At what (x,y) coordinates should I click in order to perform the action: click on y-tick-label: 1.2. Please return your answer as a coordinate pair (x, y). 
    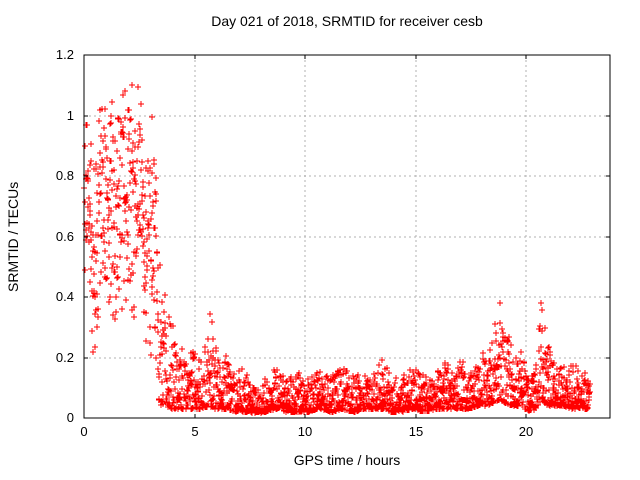
    Looking at the image, I should click on (64, 54).